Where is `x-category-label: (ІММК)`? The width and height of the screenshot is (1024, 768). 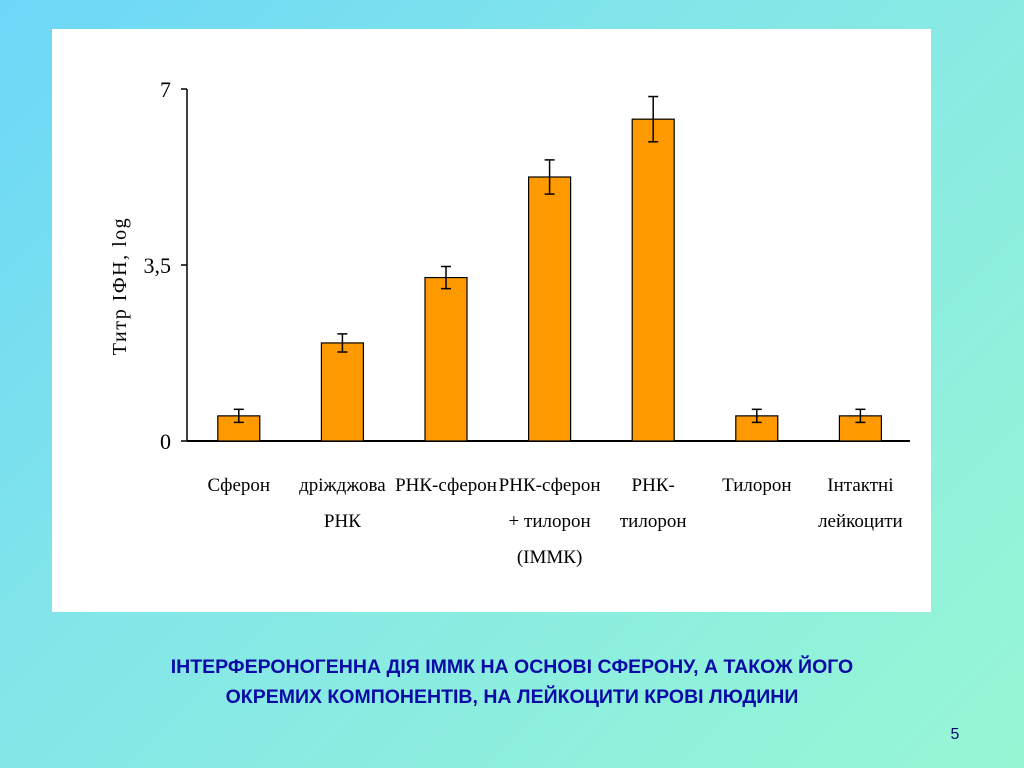
x-category-label: (ІММК) is located at coordinates (549, 557).